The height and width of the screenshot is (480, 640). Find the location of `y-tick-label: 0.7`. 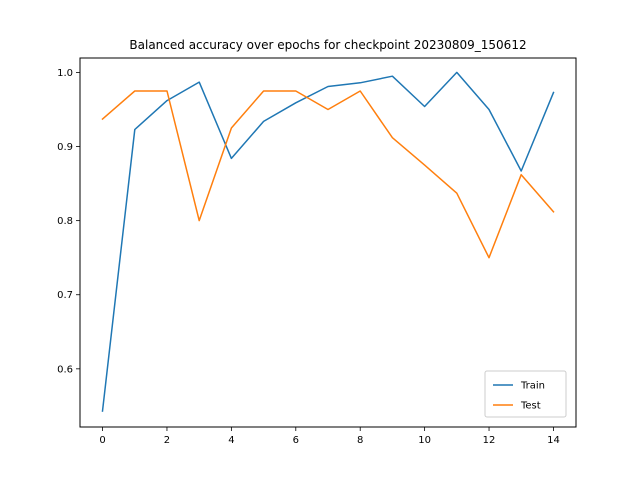

y-tick-label: 0.7 is located at coordinates (65, 295).